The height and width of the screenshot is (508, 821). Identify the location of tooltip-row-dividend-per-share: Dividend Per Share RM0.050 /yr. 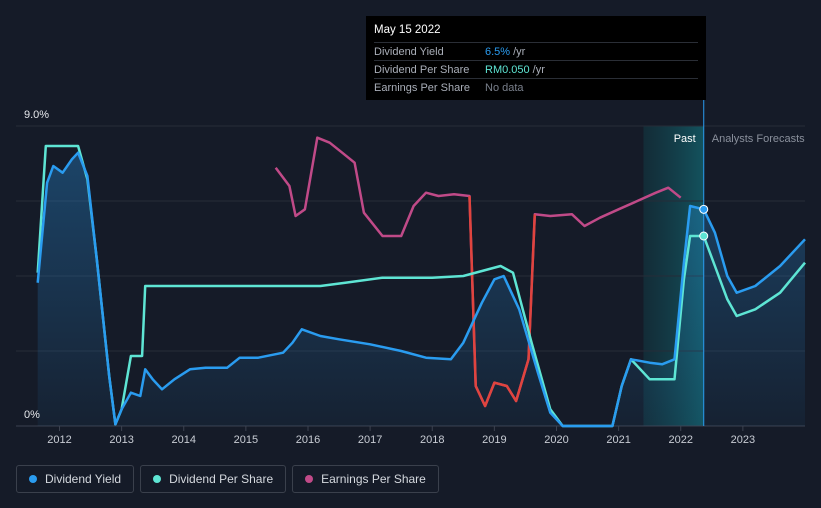
(536, 69).